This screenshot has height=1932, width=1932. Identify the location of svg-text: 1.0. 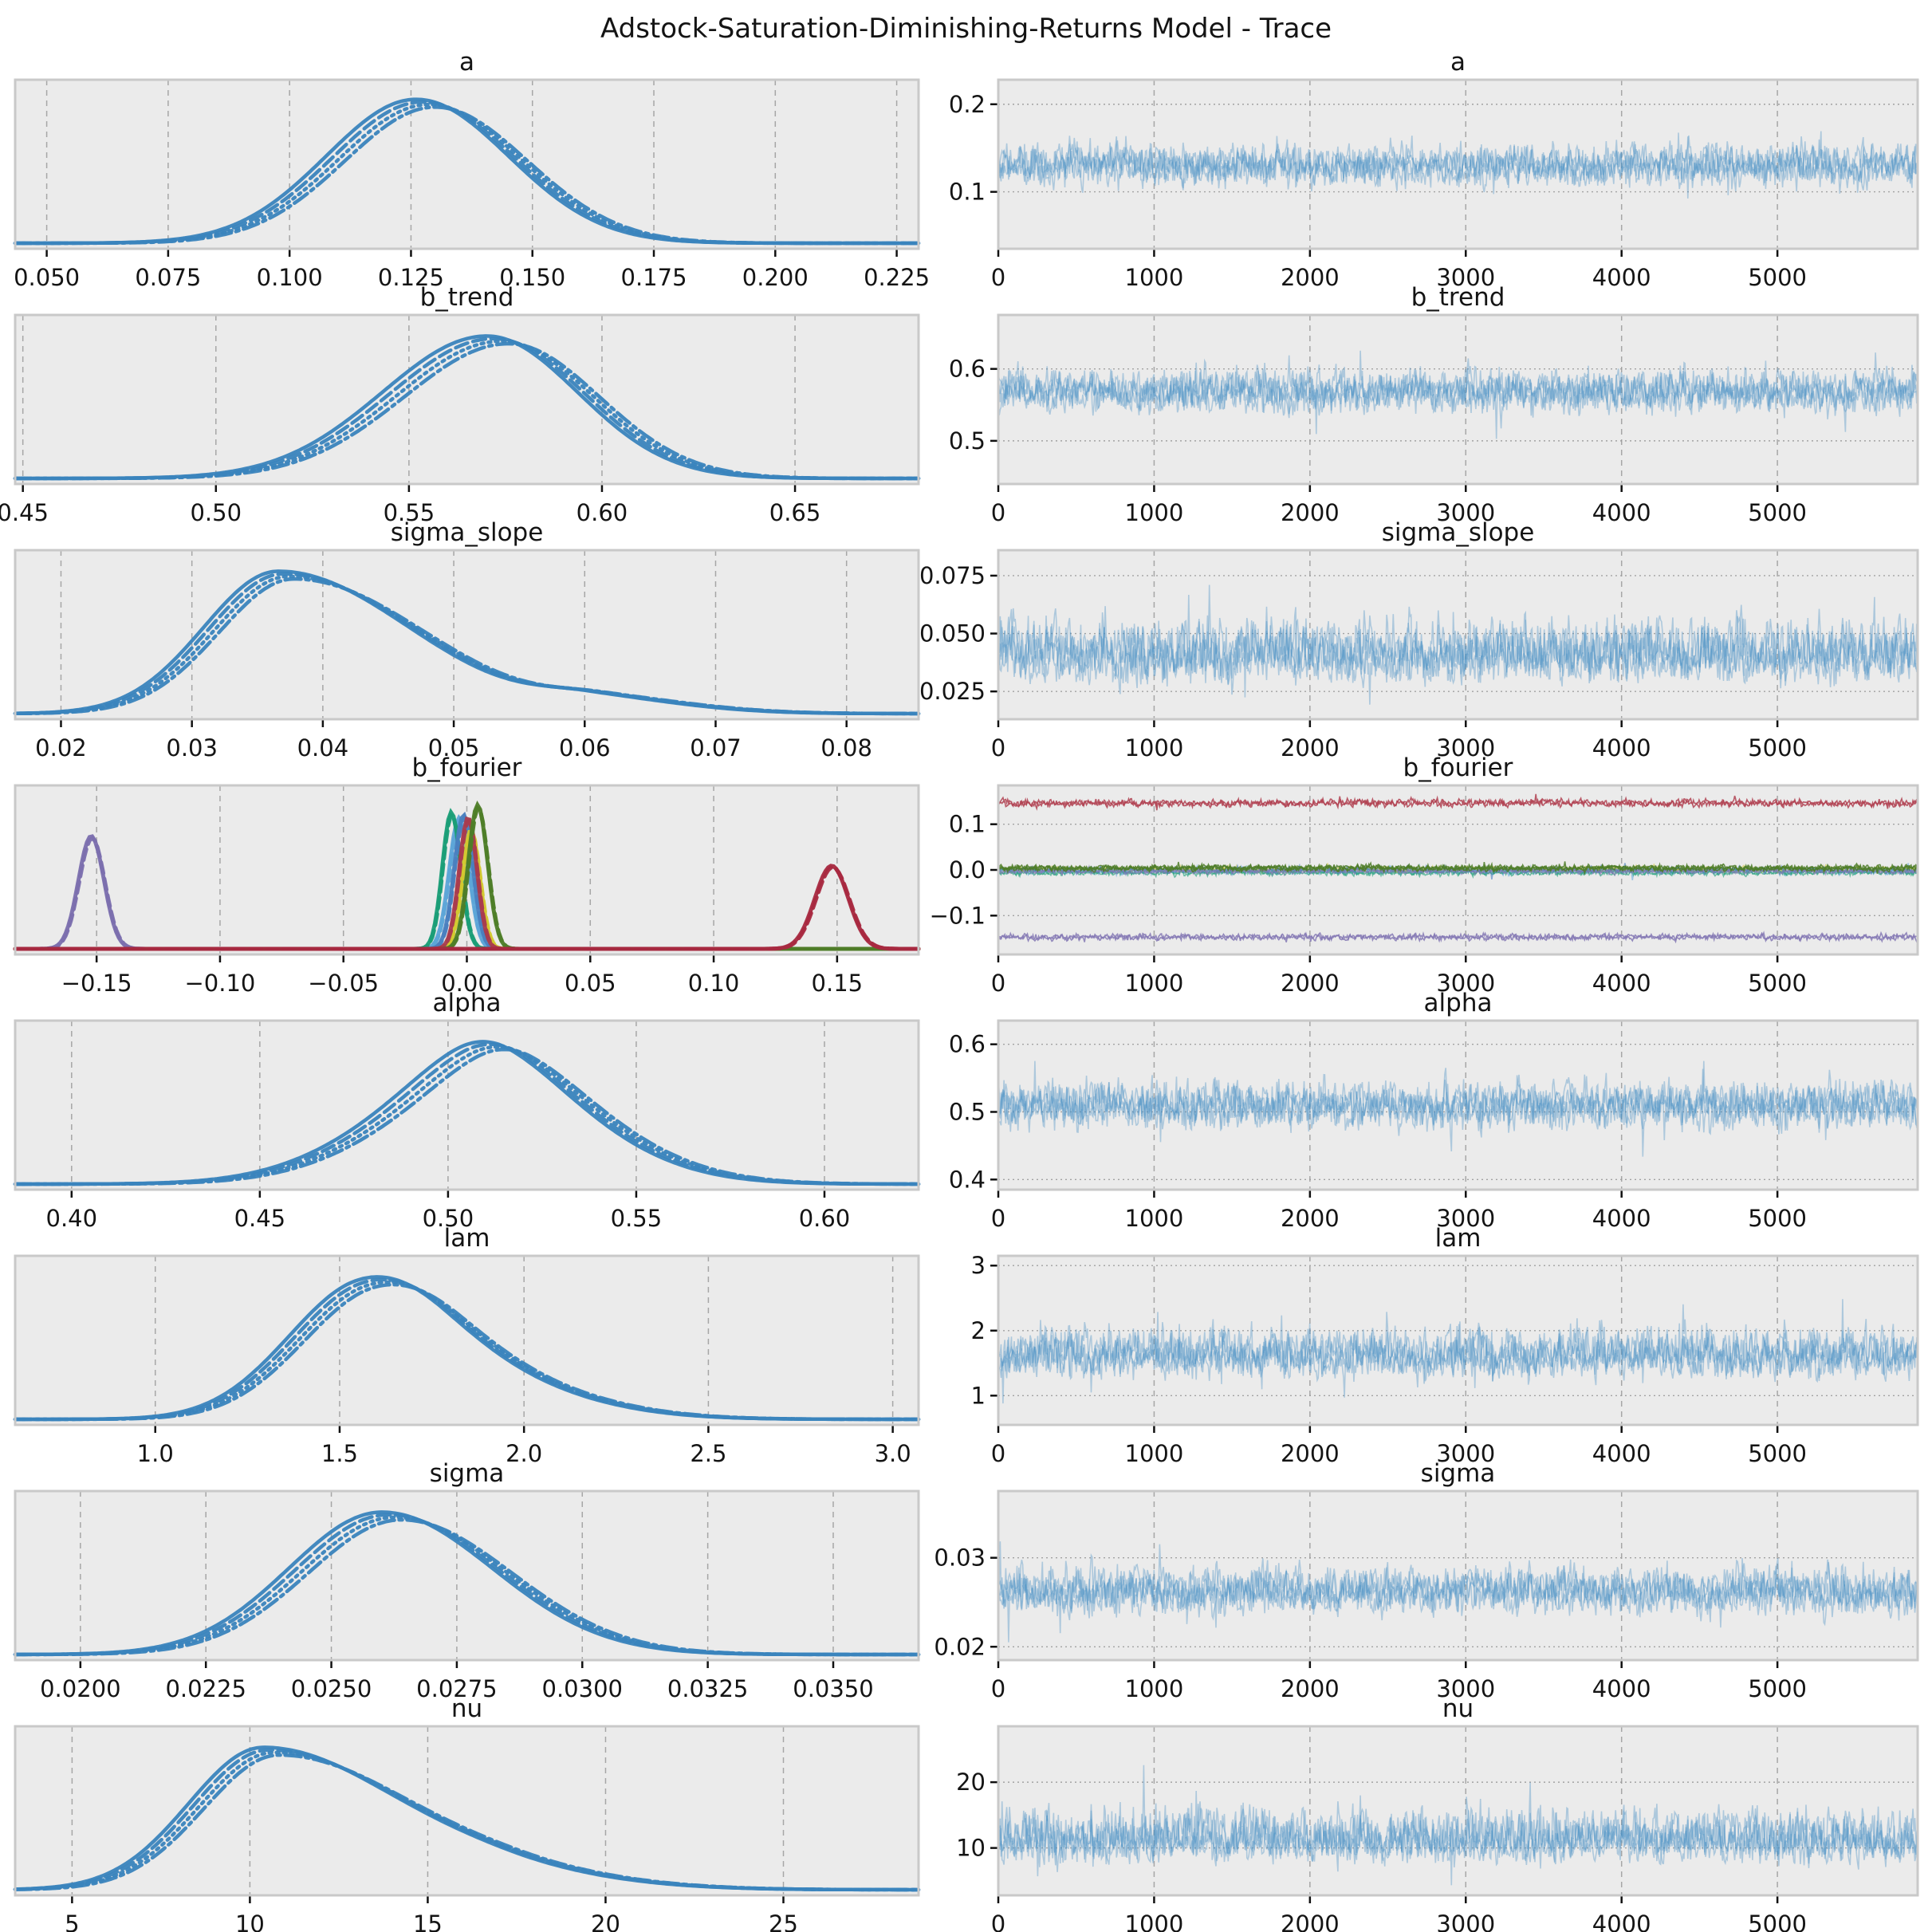
(156, 1454).